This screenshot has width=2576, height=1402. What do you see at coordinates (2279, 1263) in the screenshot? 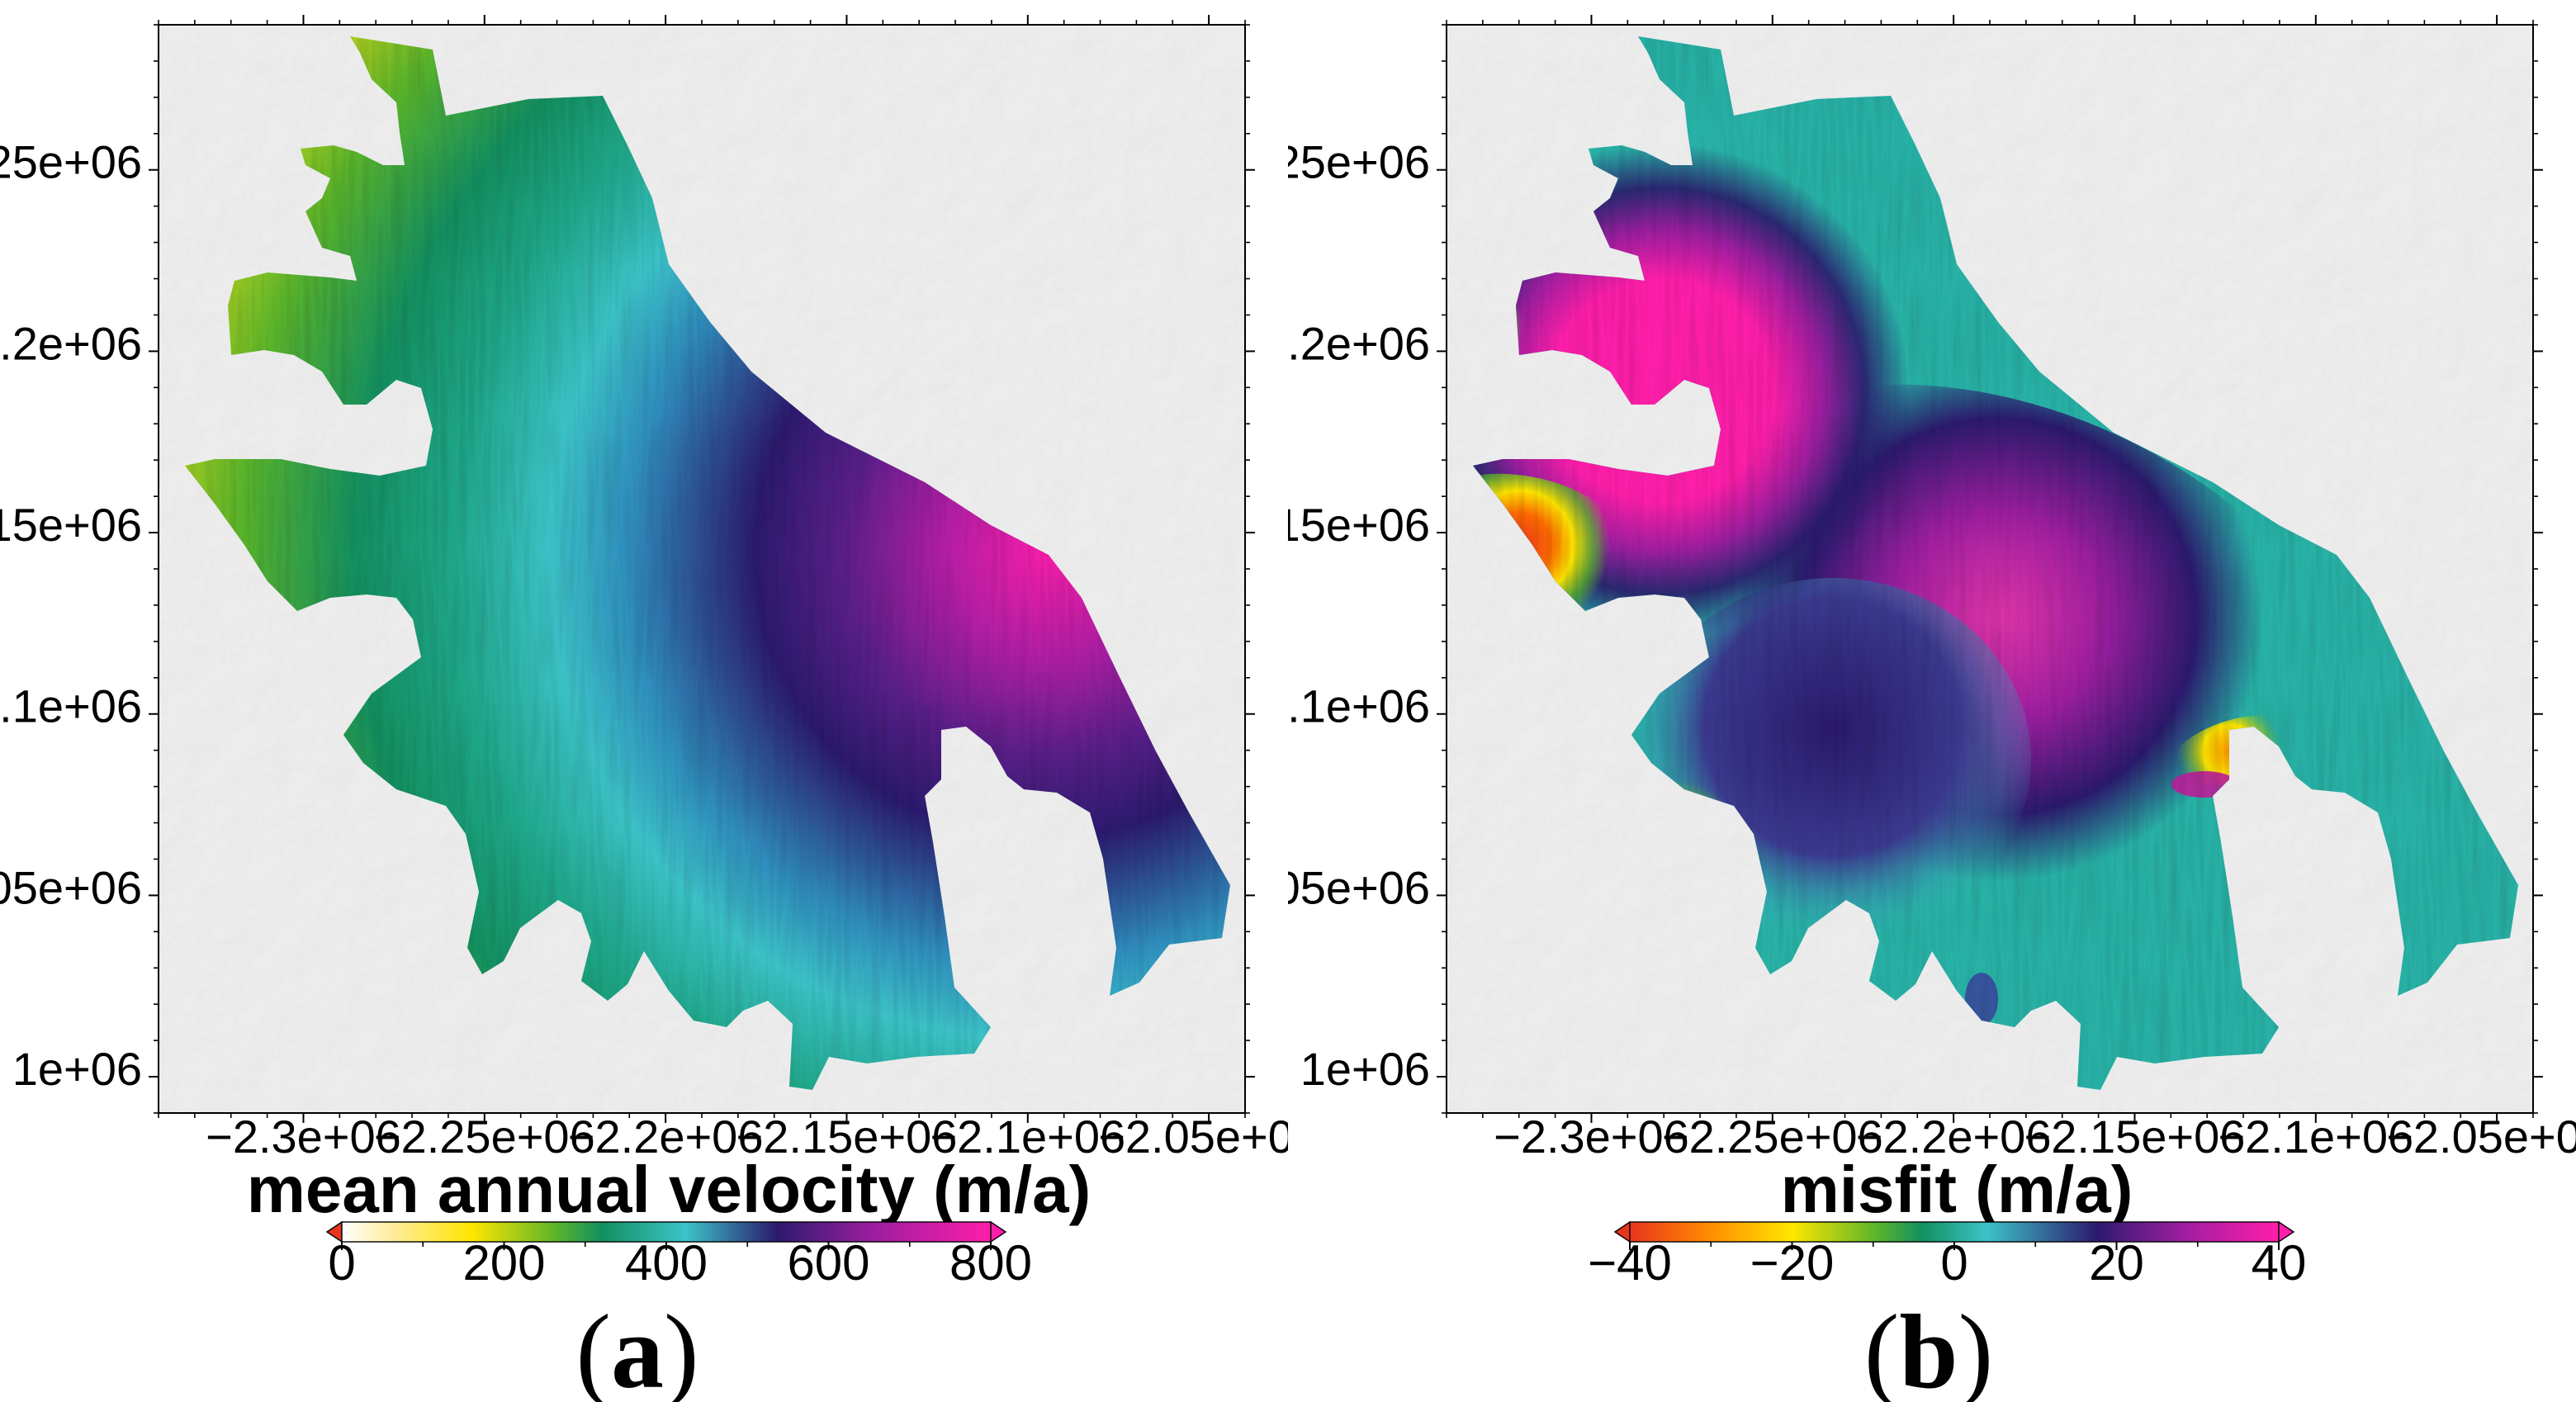
I see `colorbar-tick-label: 40` at bounding box center [2279, 1263].